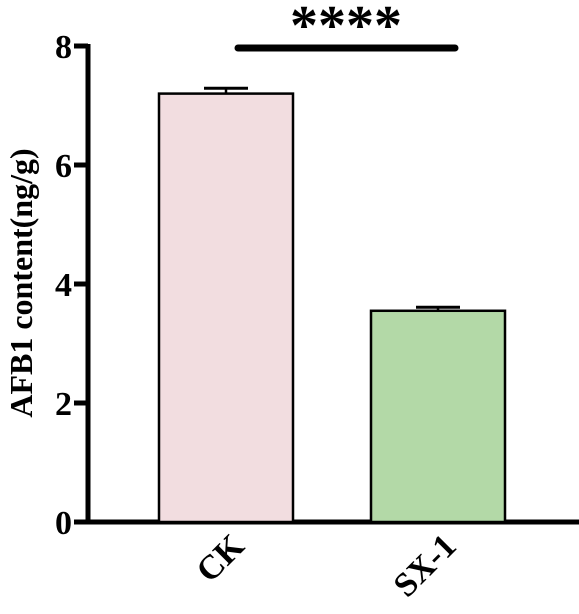  Describe the element at coordinates (425, 565) in the screenshot. I see `x-category-label: SX-1` at that location.